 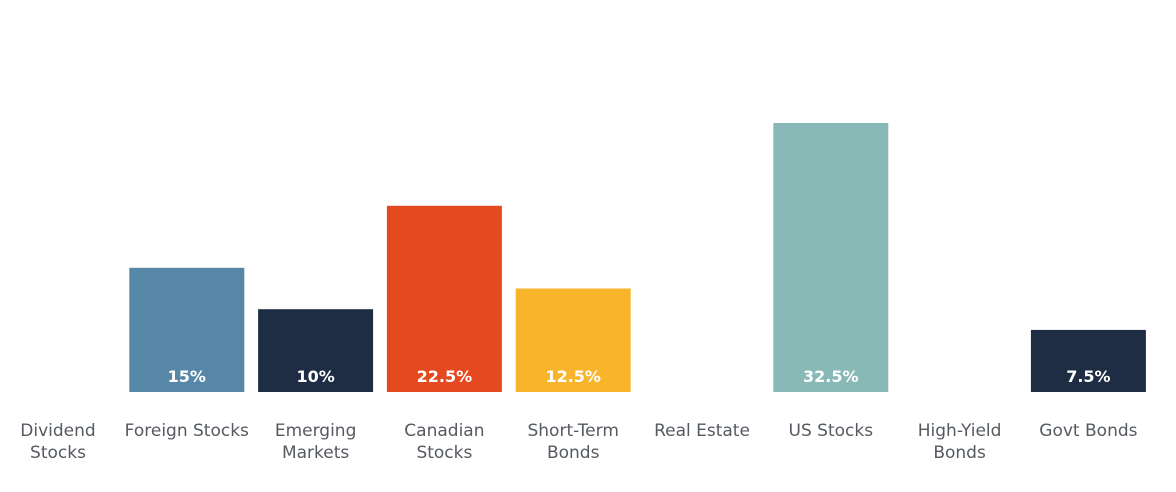 What do you see at coordinates (57, 431) in the screenshot?
I see `category-label-line: Dividend` at bounding box center [57, 431].